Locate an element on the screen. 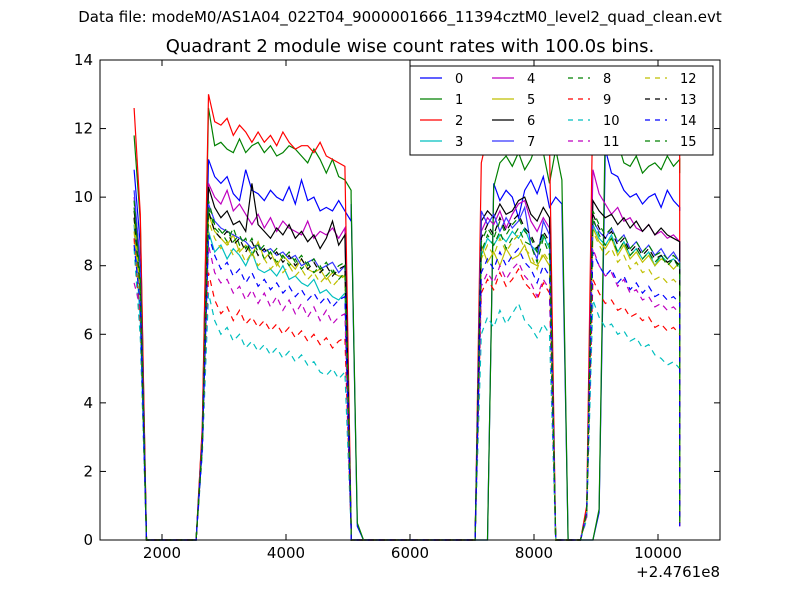  x-tick-label: 4000 is located at coordinates (286, 553).